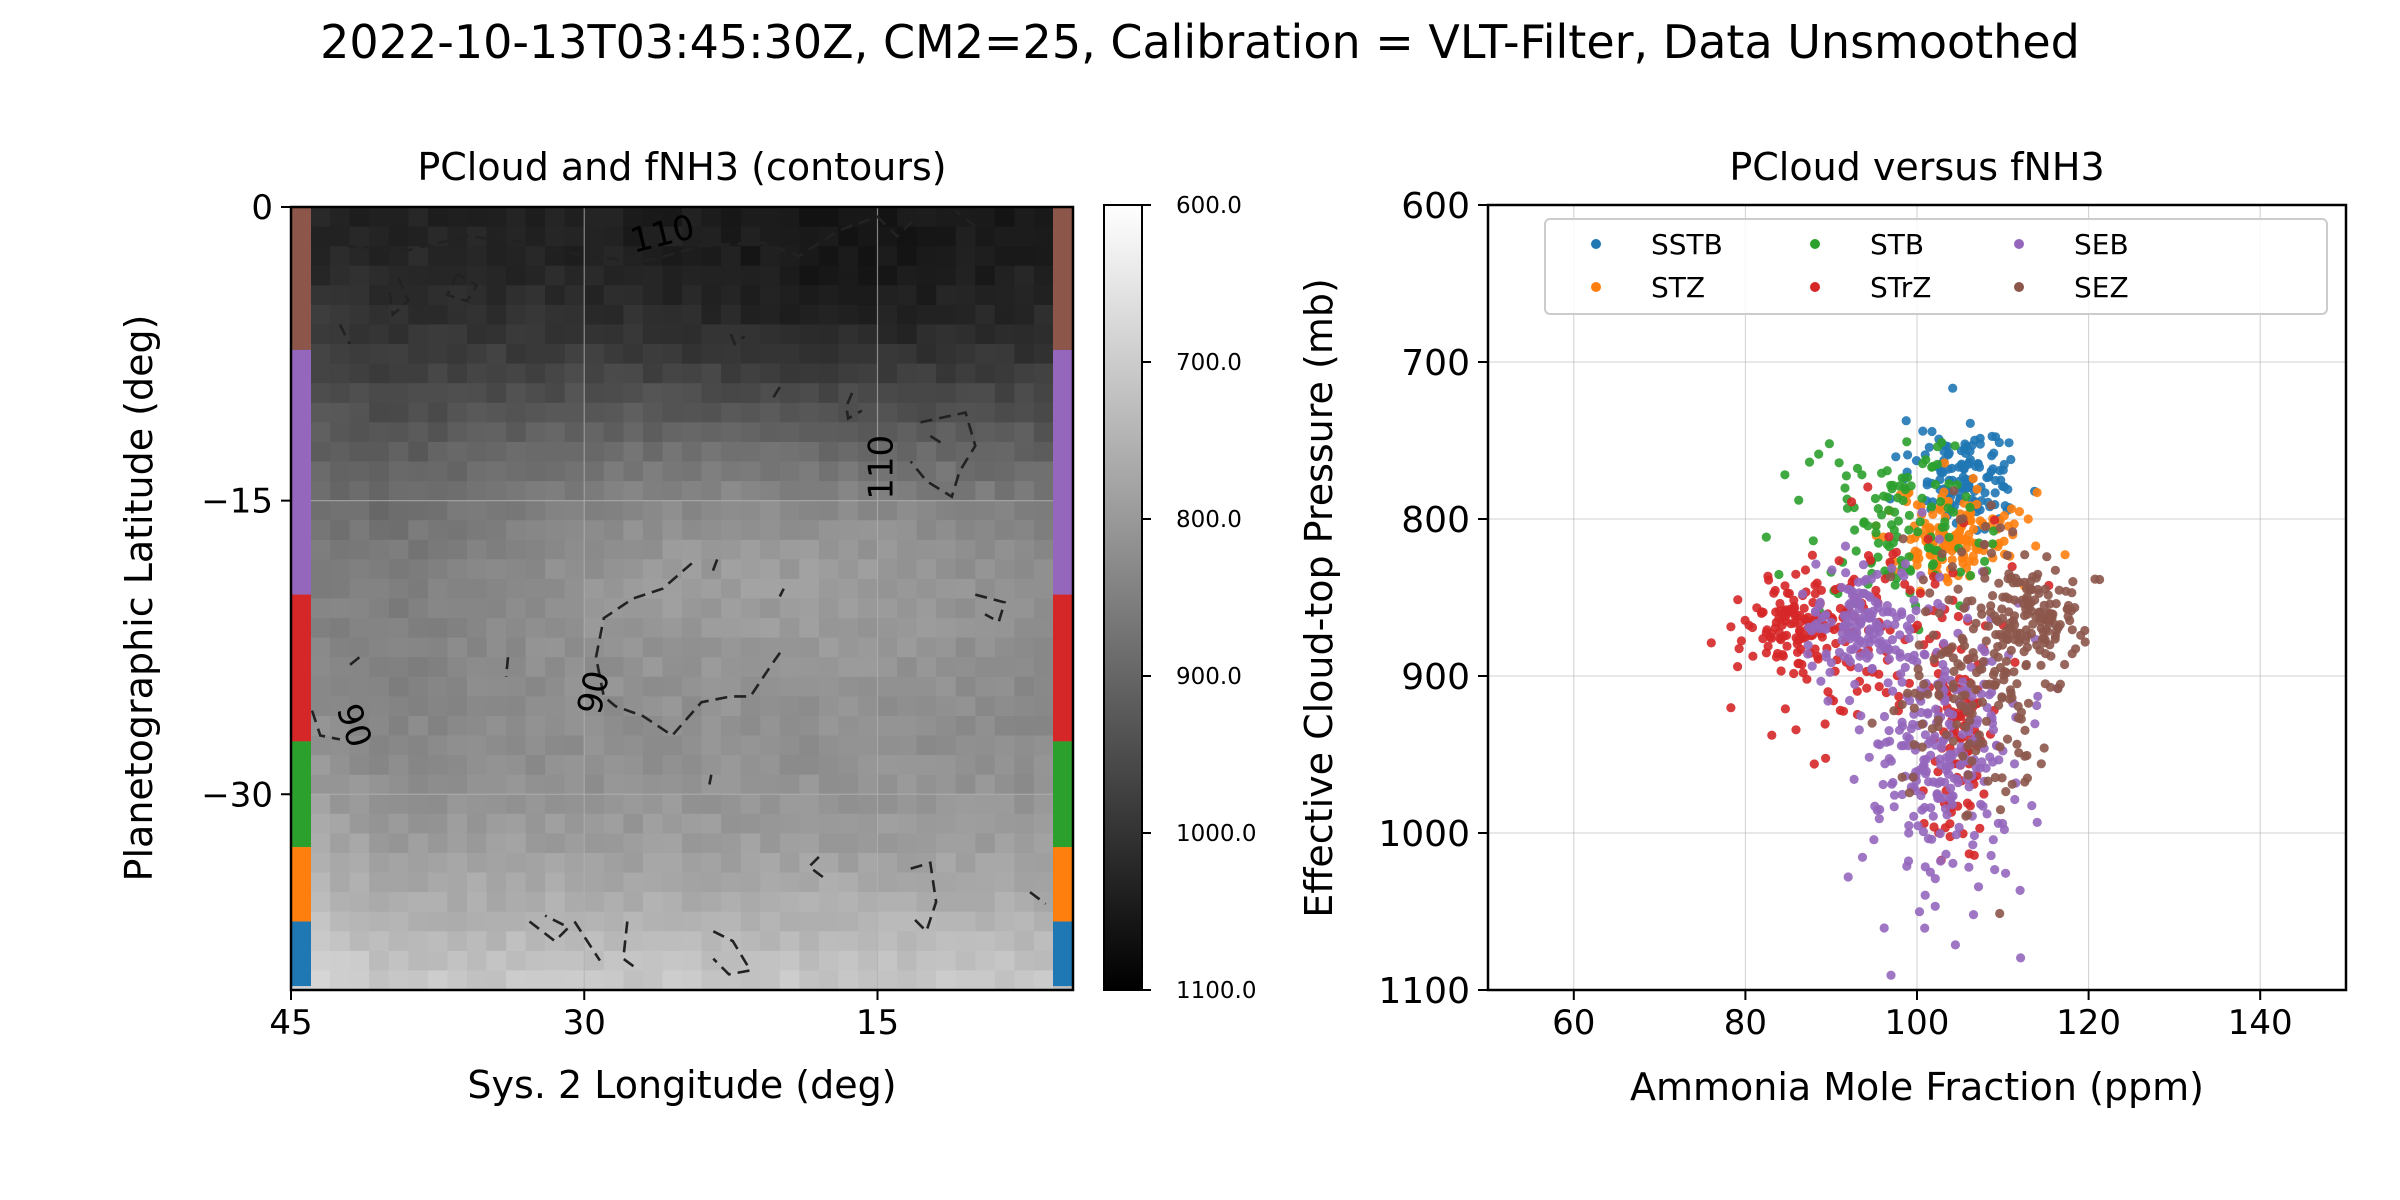 The width and height of the screenshot is (2400, 1200). What do you see at coordinates (1917, 1023) in the screenshot?
I see `right-x-tick-label: 100` at bounding box center [1917, 1023].